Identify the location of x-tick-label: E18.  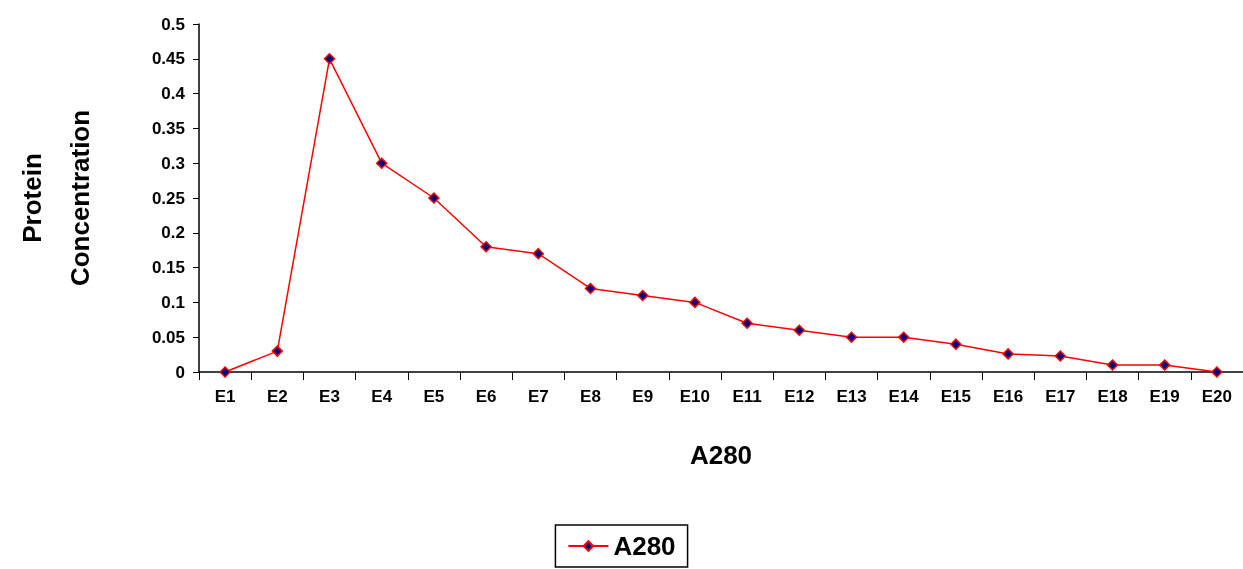
(1112, 396).